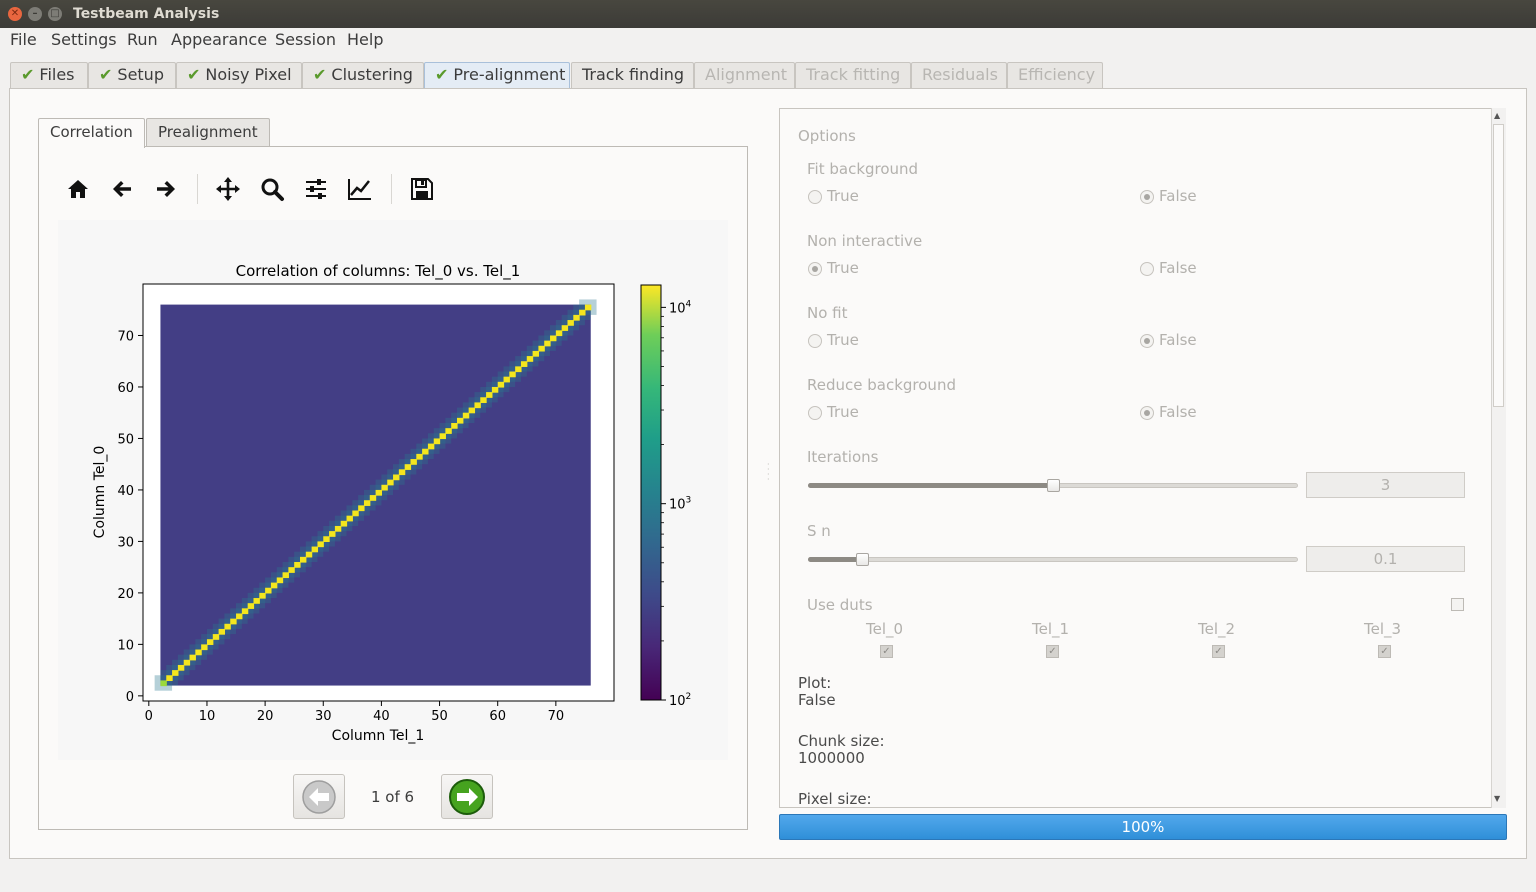 The width and height of the screenshot is (1536, 892). I want to click on save-icon, so click(422, 189).